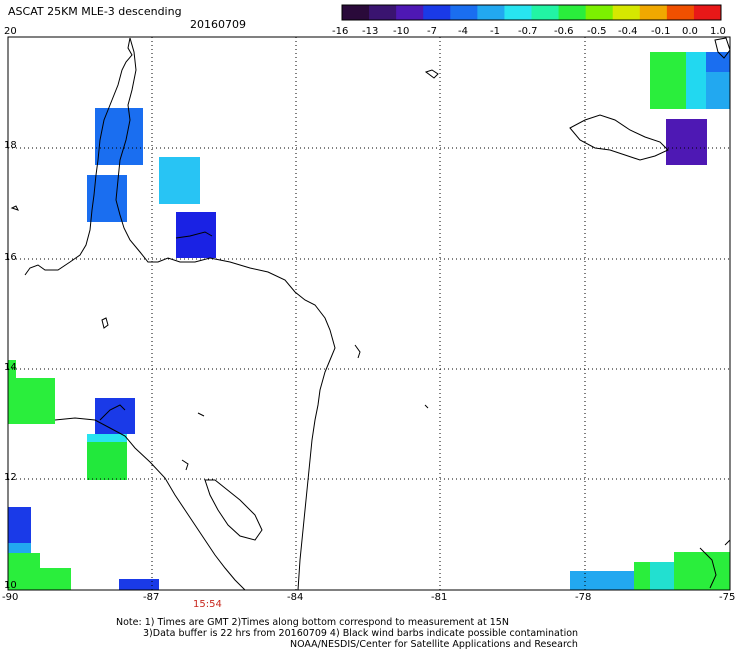 The height and width of the screenshot is (650, 740). What do you see at coordinates (495, 31) in the screenshot?
I see `colorbar-tick-label-5: -1` at bounding box center [495, 31].